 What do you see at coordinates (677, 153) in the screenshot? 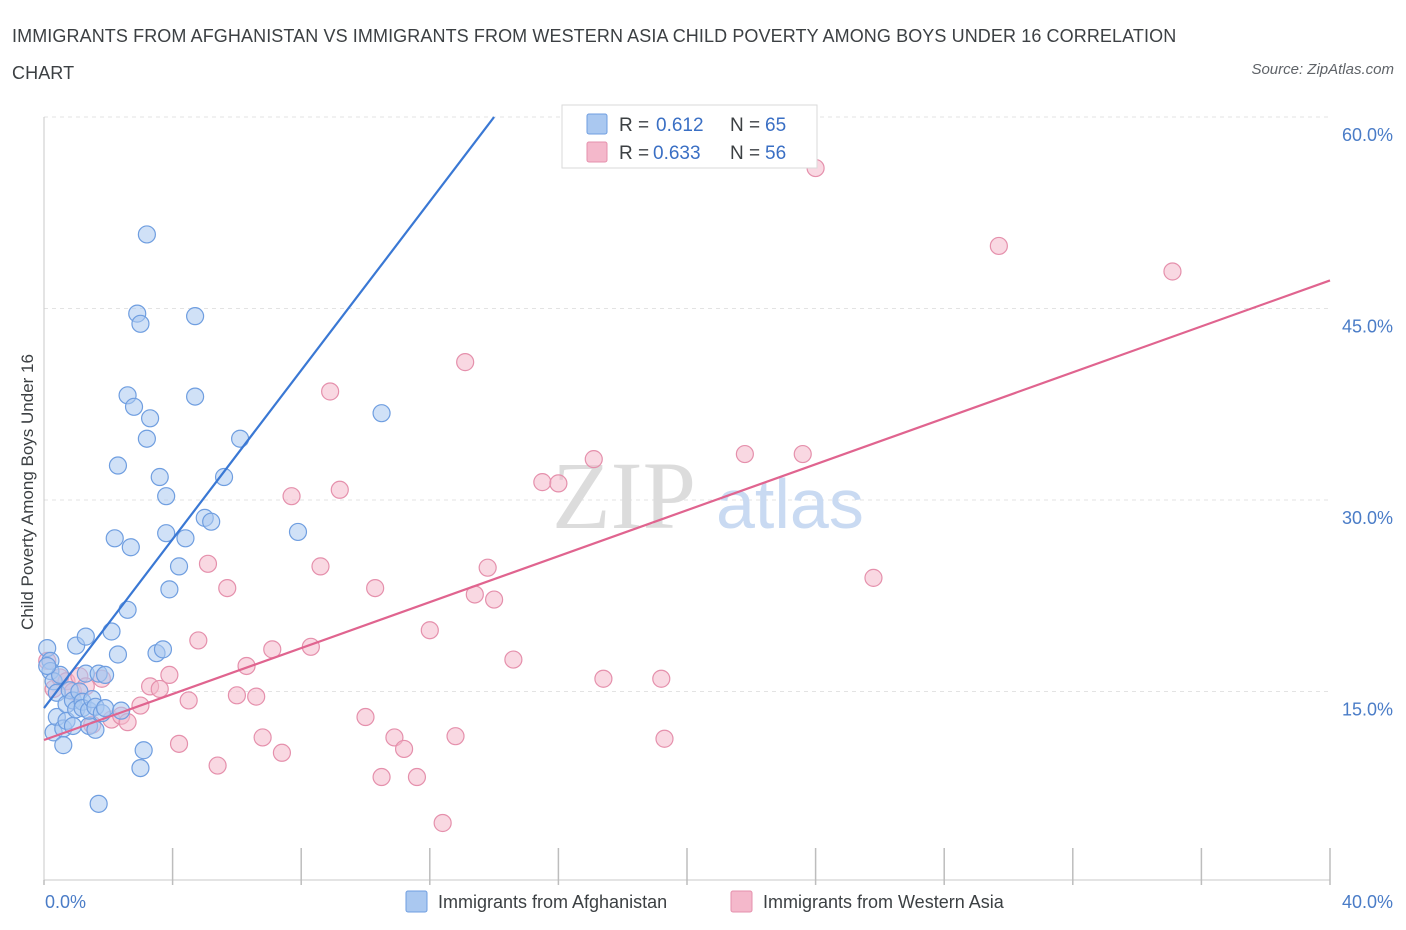
I see `legend-r-value-2: 0.633` at bounding box center [677, 153].